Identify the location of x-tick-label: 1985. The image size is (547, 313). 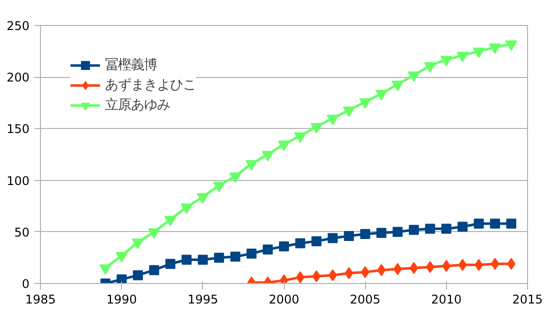
(40, 299).